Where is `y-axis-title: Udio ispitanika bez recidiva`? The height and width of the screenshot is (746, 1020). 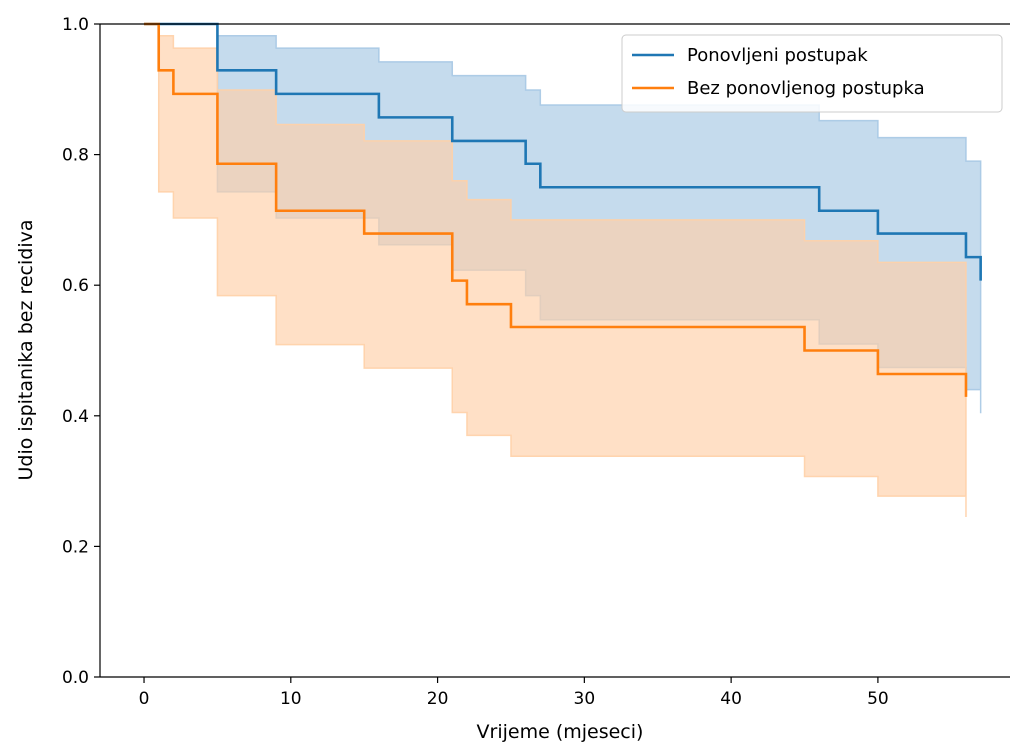
y-axis-title: Udio ispitanika bez recidiva is located at coordinates (26, 350).